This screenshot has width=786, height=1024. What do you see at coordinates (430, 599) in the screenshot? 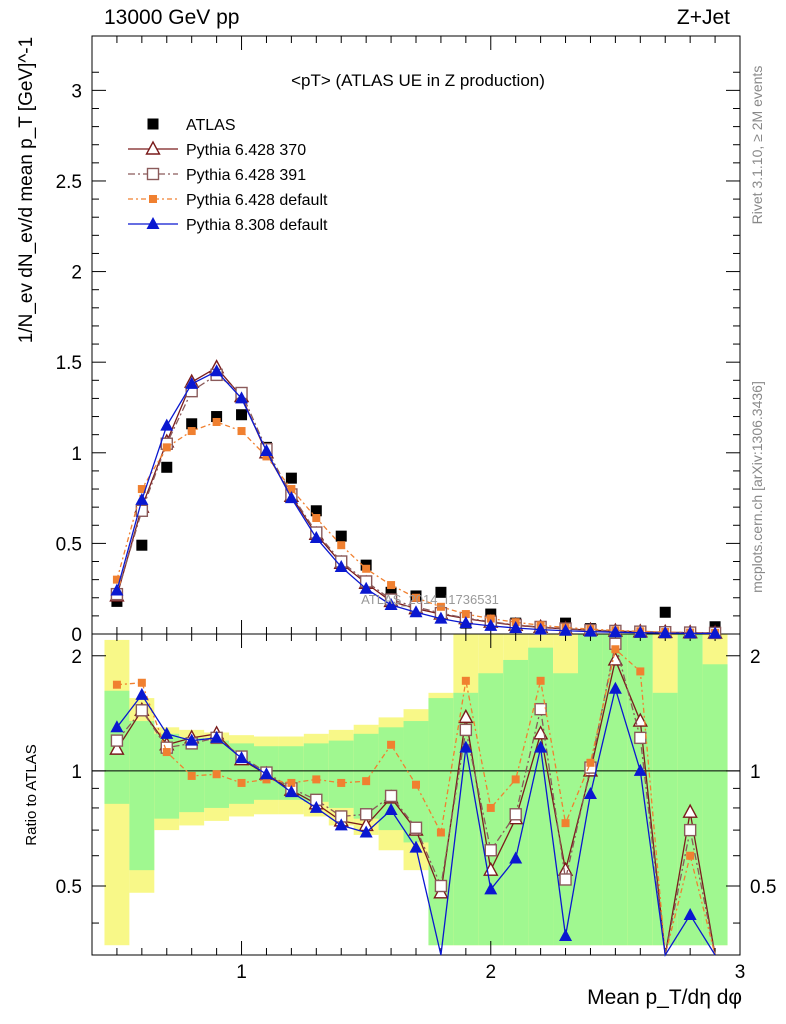
I see `watermark: ATLAS_2014_I1736531` at bounding box center [430, 599].